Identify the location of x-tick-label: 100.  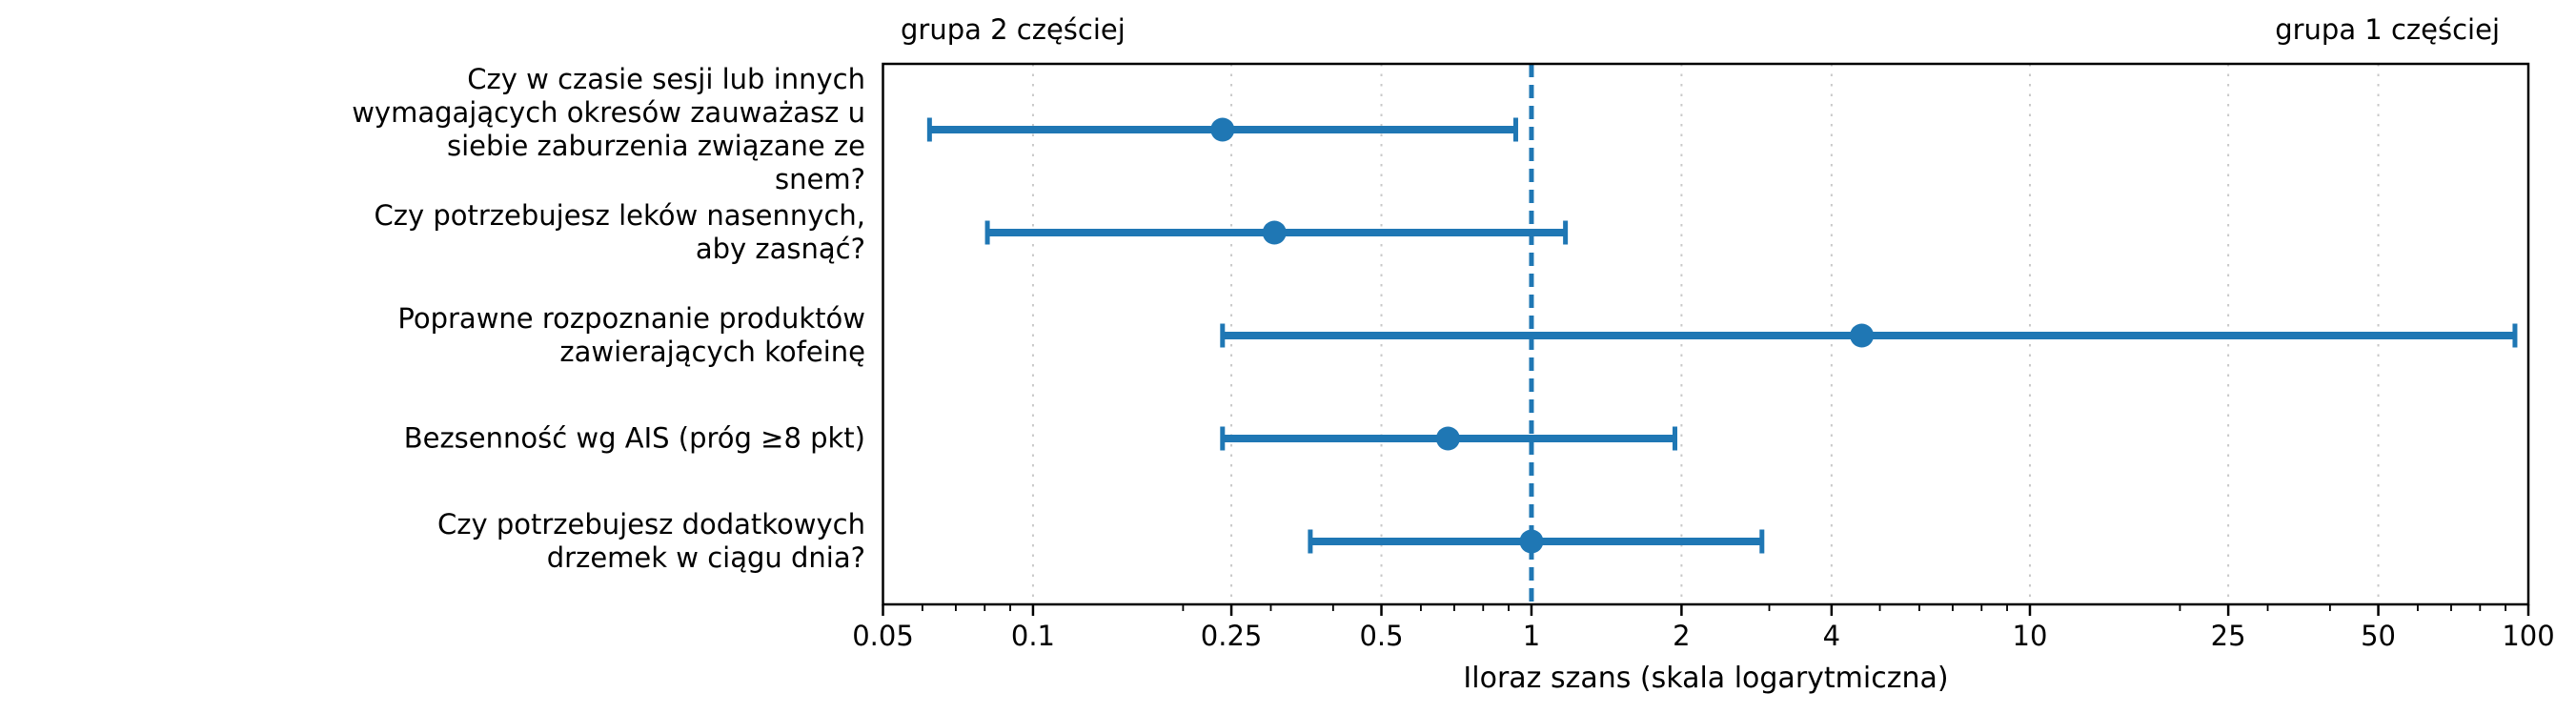
(2528, 636).